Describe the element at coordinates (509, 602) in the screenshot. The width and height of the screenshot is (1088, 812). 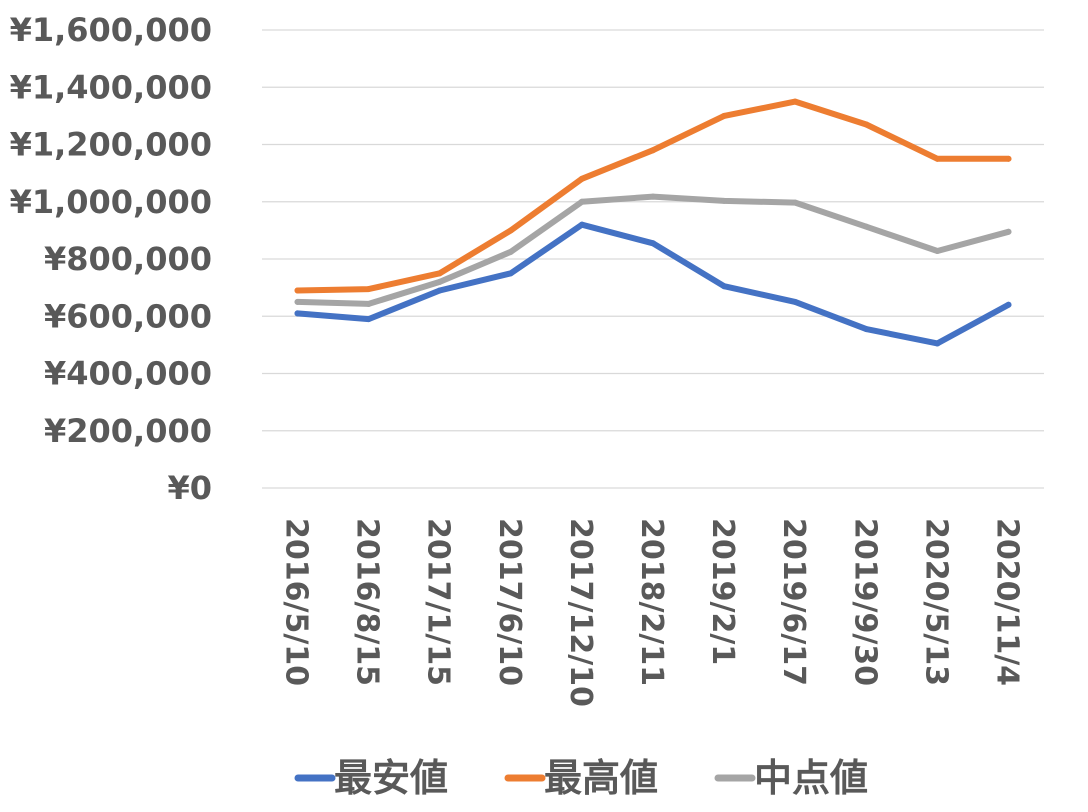
I see `x-tick-label: 2017/6/10` at that location.